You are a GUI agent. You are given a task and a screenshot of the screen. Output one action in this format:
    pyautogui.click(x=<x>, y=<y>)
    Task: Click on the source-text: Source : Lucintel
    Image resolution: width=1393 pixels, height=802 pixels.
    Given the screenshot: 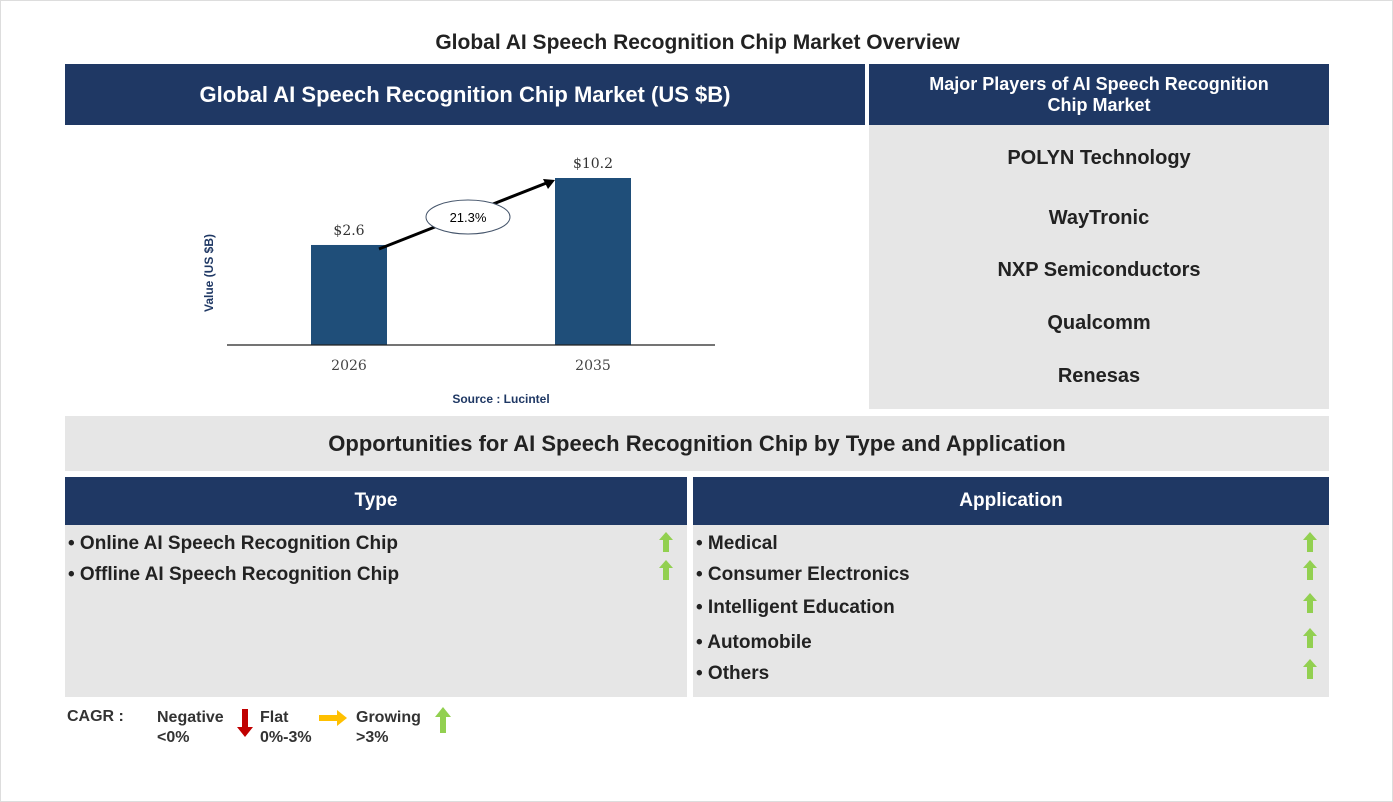 What is the action you would take?
    pyautogui.click(x=500, y=399)
    